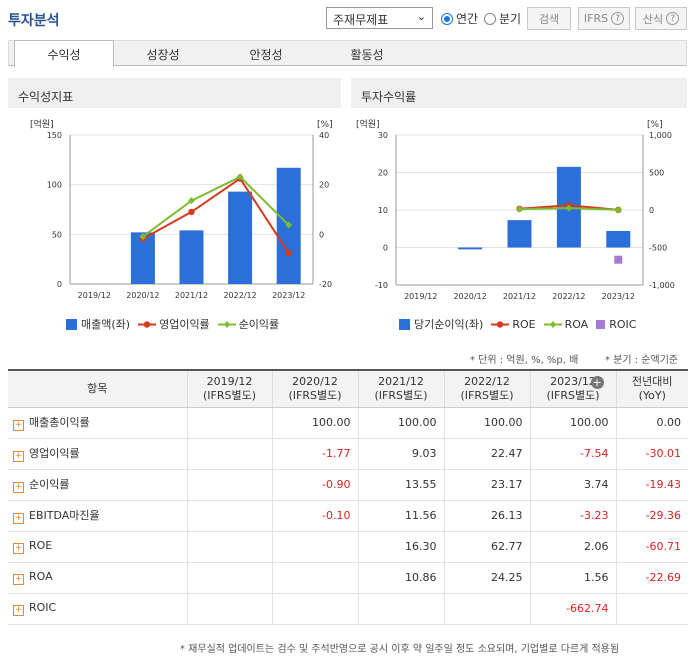 The width and height of the screenshot is (695, 658). Describe the element at coordinates (662, 285) in the screenshot. I see `y2-tick-label: -1,000` at that location.